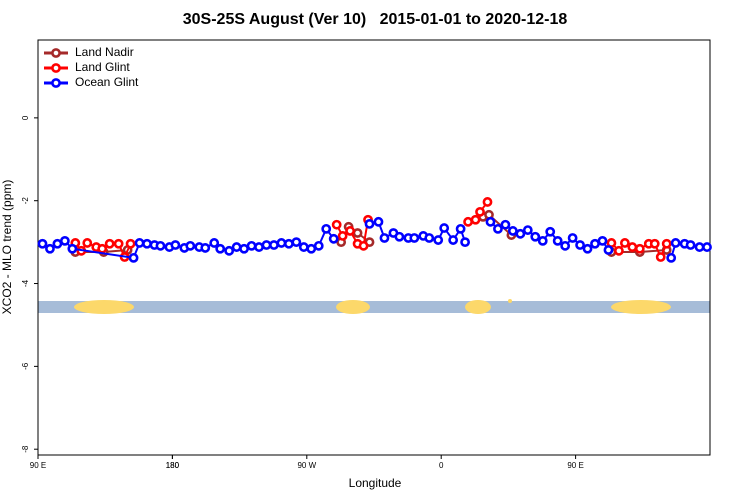 The image size is (750, 500). Describe the element at coordinates (7, 247) in the screenshot. I see `y-axis-label: XCO2 - MLO trend (ppm)` at that location.